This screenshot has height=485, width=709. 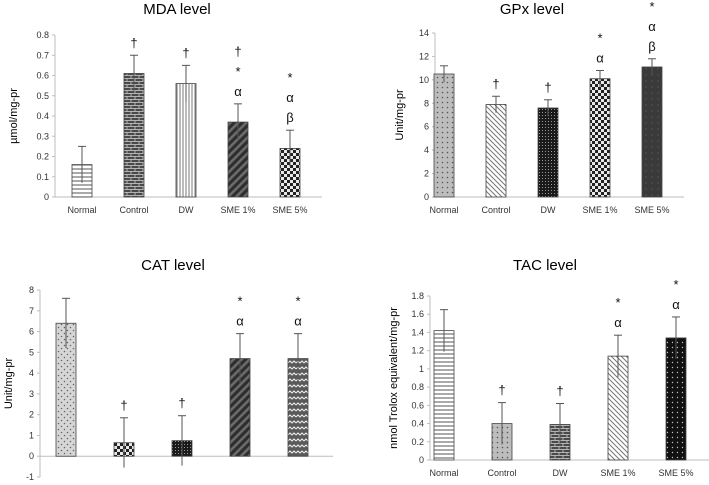 What do you see at coordinates (417, 351) in the screenshot?
I see `y-tick-label: 1.2` at bounding box center [417, 351].